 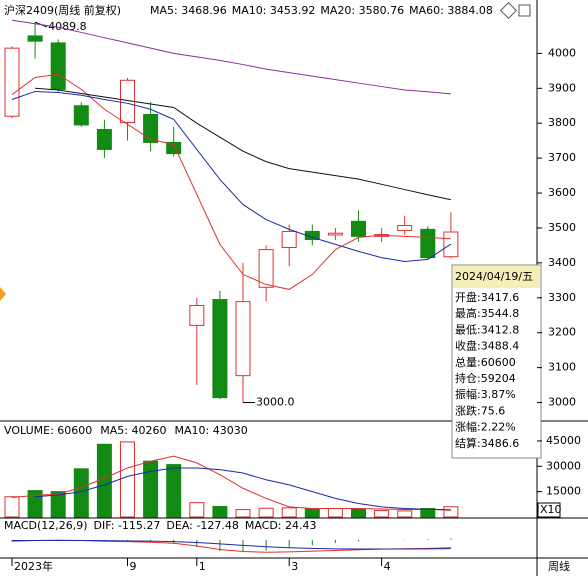 What do you see at coordinates (451, 10) in the screenshot?
I see `legend-entry: MA60: 3884.08` at bounding box center [451, 10].